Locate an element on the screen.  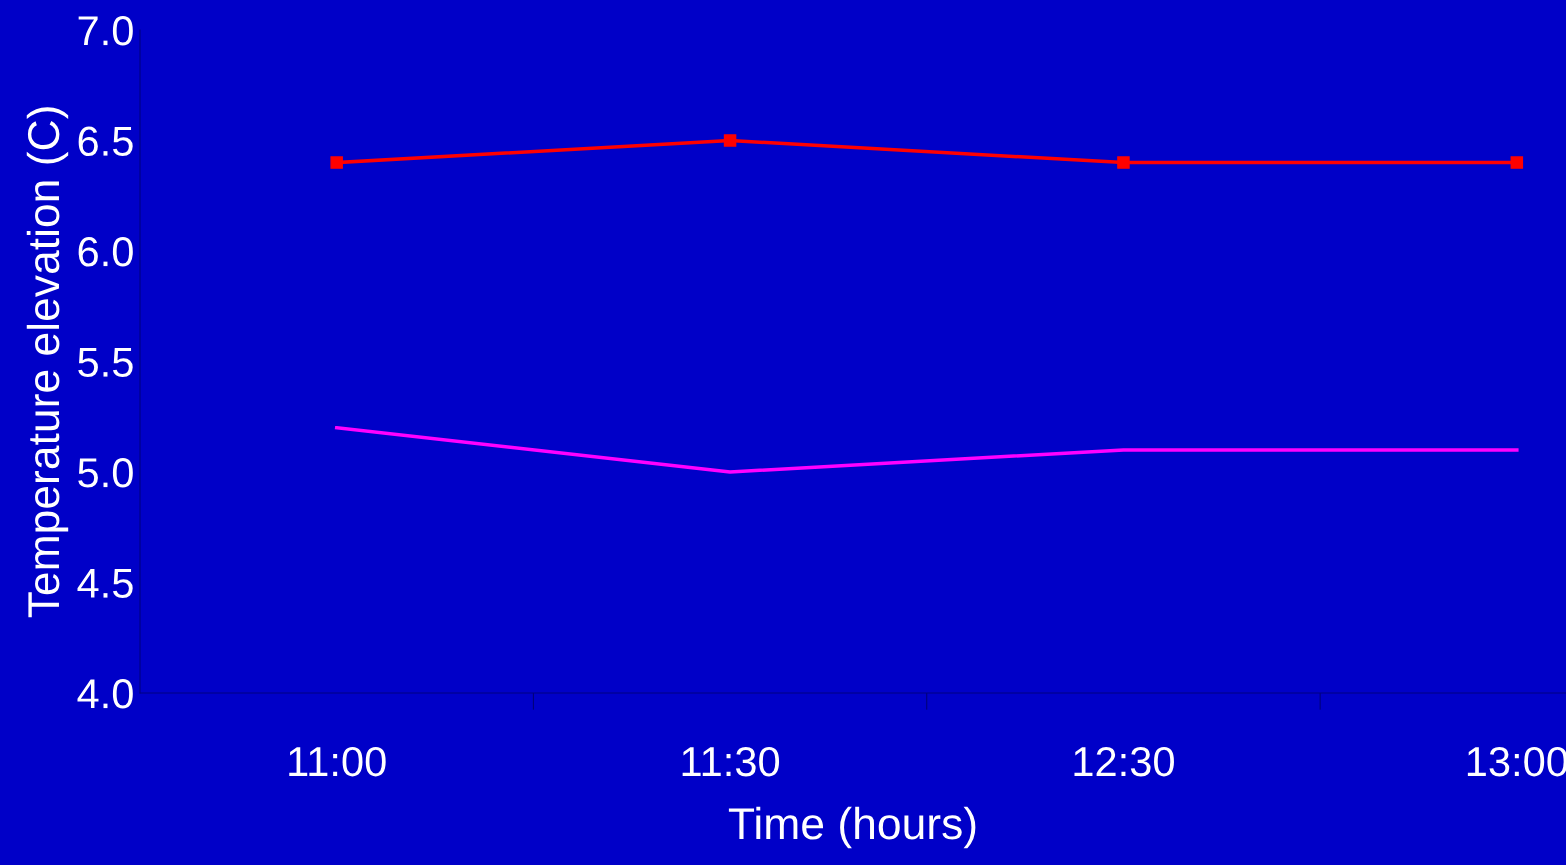
y-tick-label: 5.5 is located at coordinates (105, 362).